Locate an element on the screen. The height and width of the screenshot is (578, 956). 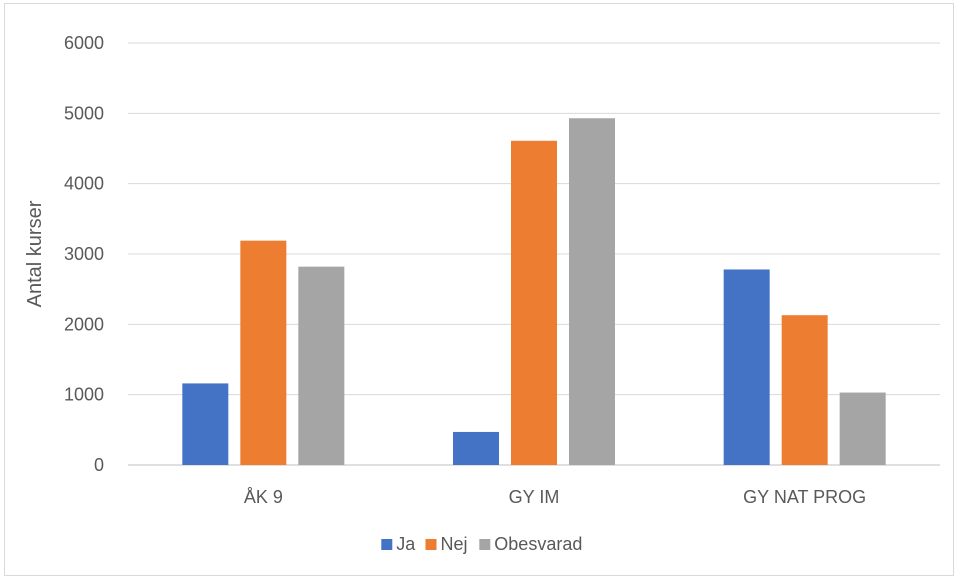
y-tick-label: 4000 is located at coordinates (84, 184).